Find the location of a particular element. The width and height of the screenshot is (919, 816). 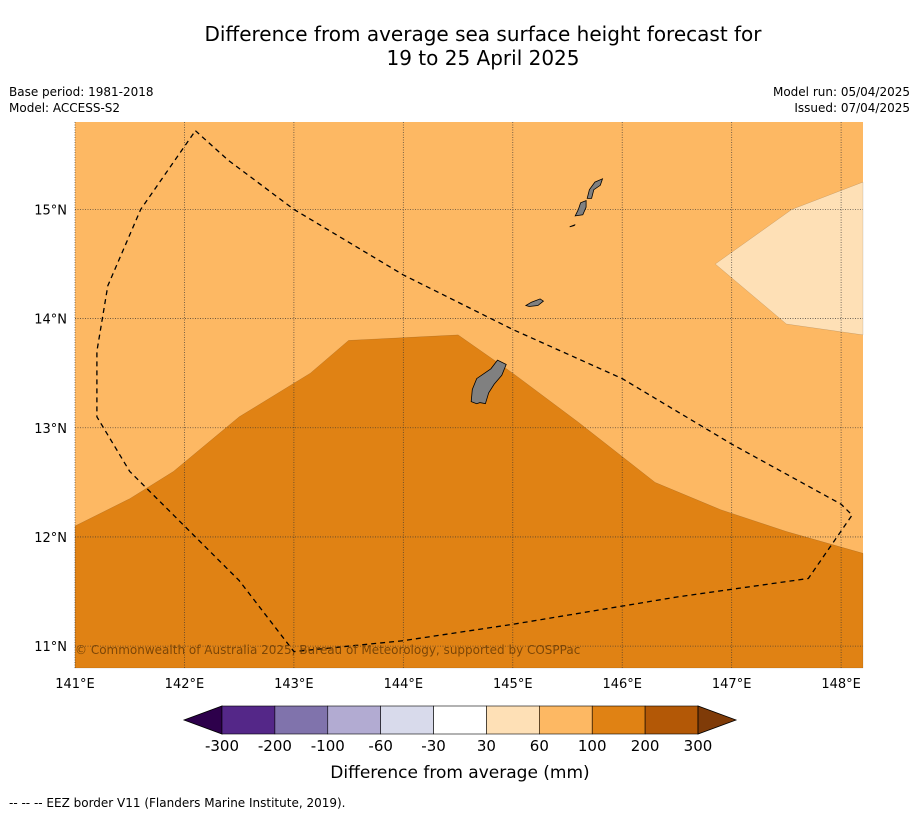

island-tinian is located at coordinates (580, 208).